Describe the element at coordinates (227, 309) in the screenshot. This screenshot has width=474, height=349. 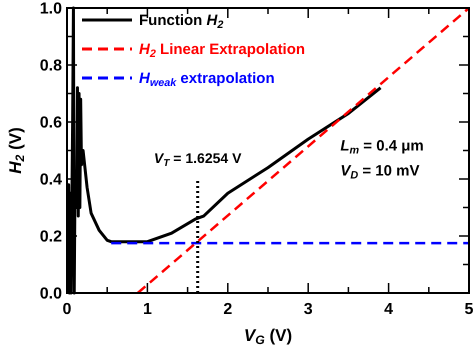
I see `x-tick-label: 2` at that location.